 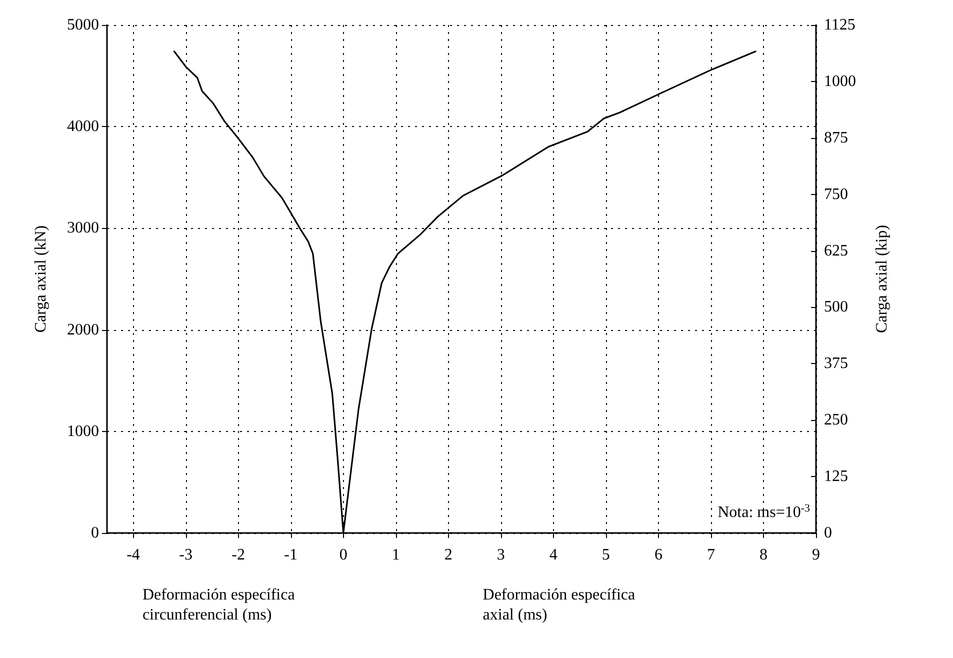 I want to click on y2-tick-label: 1125, so click(x=840, y=25).